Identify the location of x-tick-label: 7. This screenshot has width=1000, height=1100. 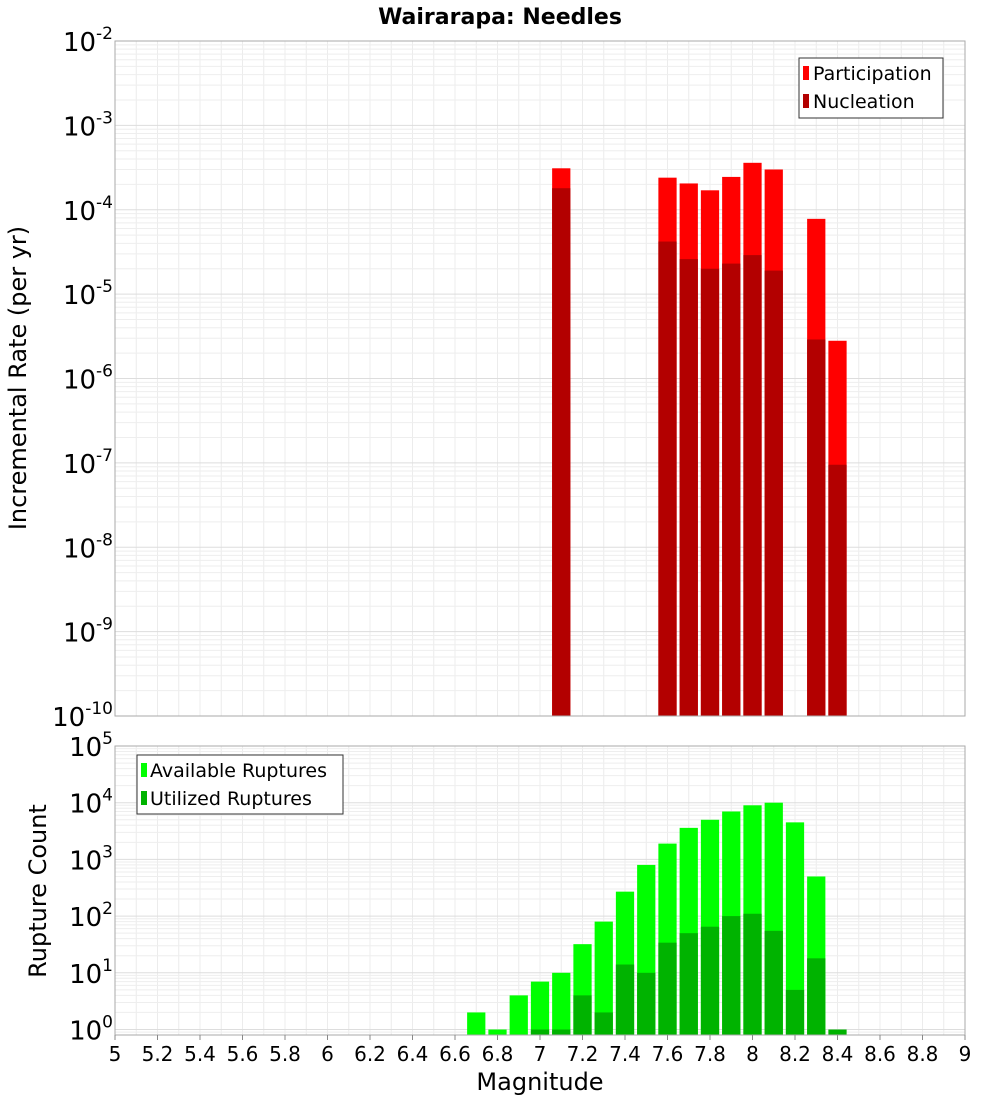
(540, 1054).